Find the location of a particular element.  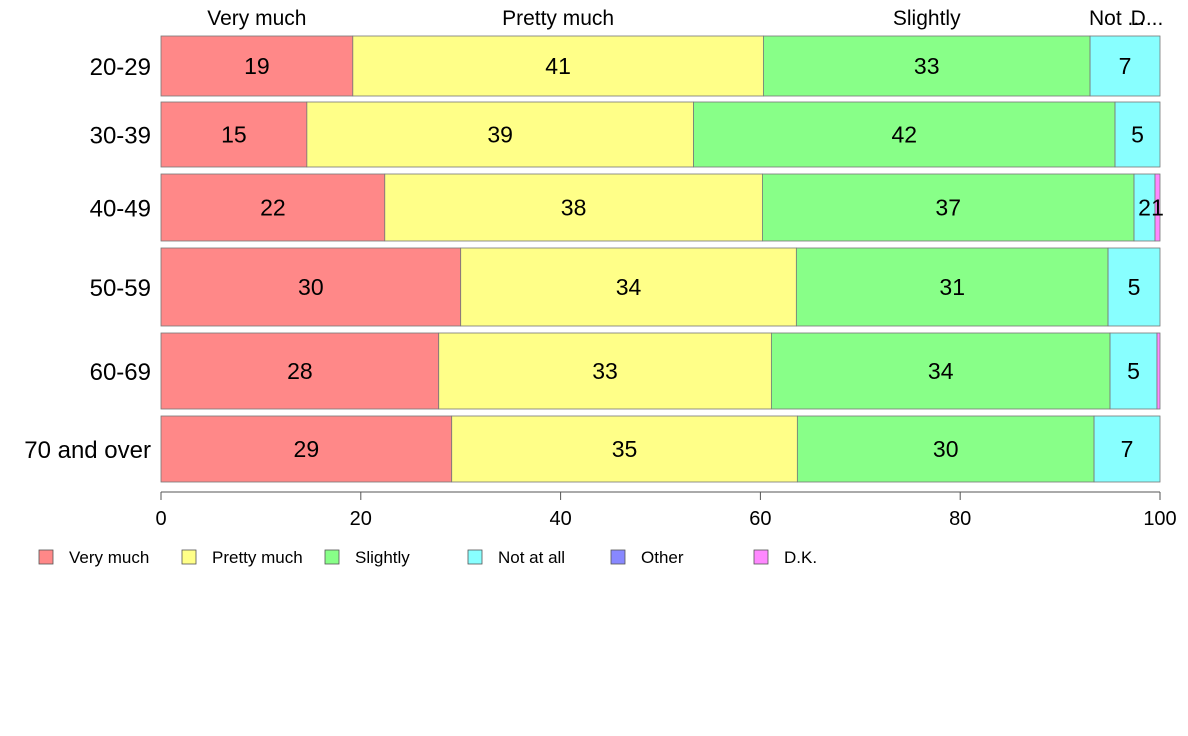

data-label-20-29-not-at-all: 7 is located at coordinates (1125, 66).